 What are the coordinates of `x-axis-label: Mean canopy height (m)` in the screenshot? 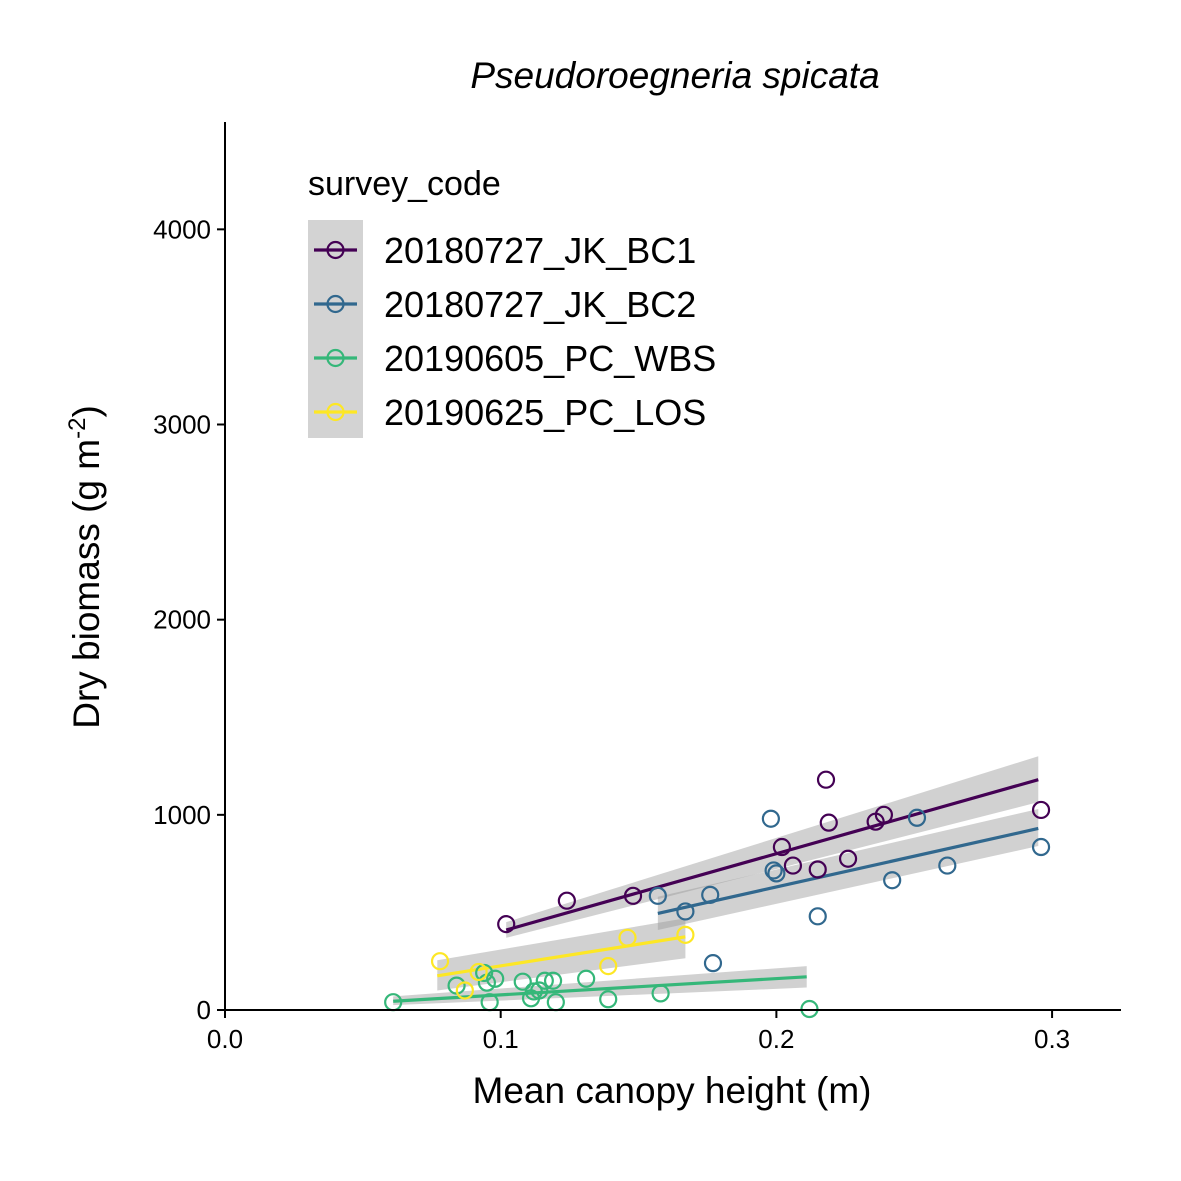 It's located at (672, 1090).